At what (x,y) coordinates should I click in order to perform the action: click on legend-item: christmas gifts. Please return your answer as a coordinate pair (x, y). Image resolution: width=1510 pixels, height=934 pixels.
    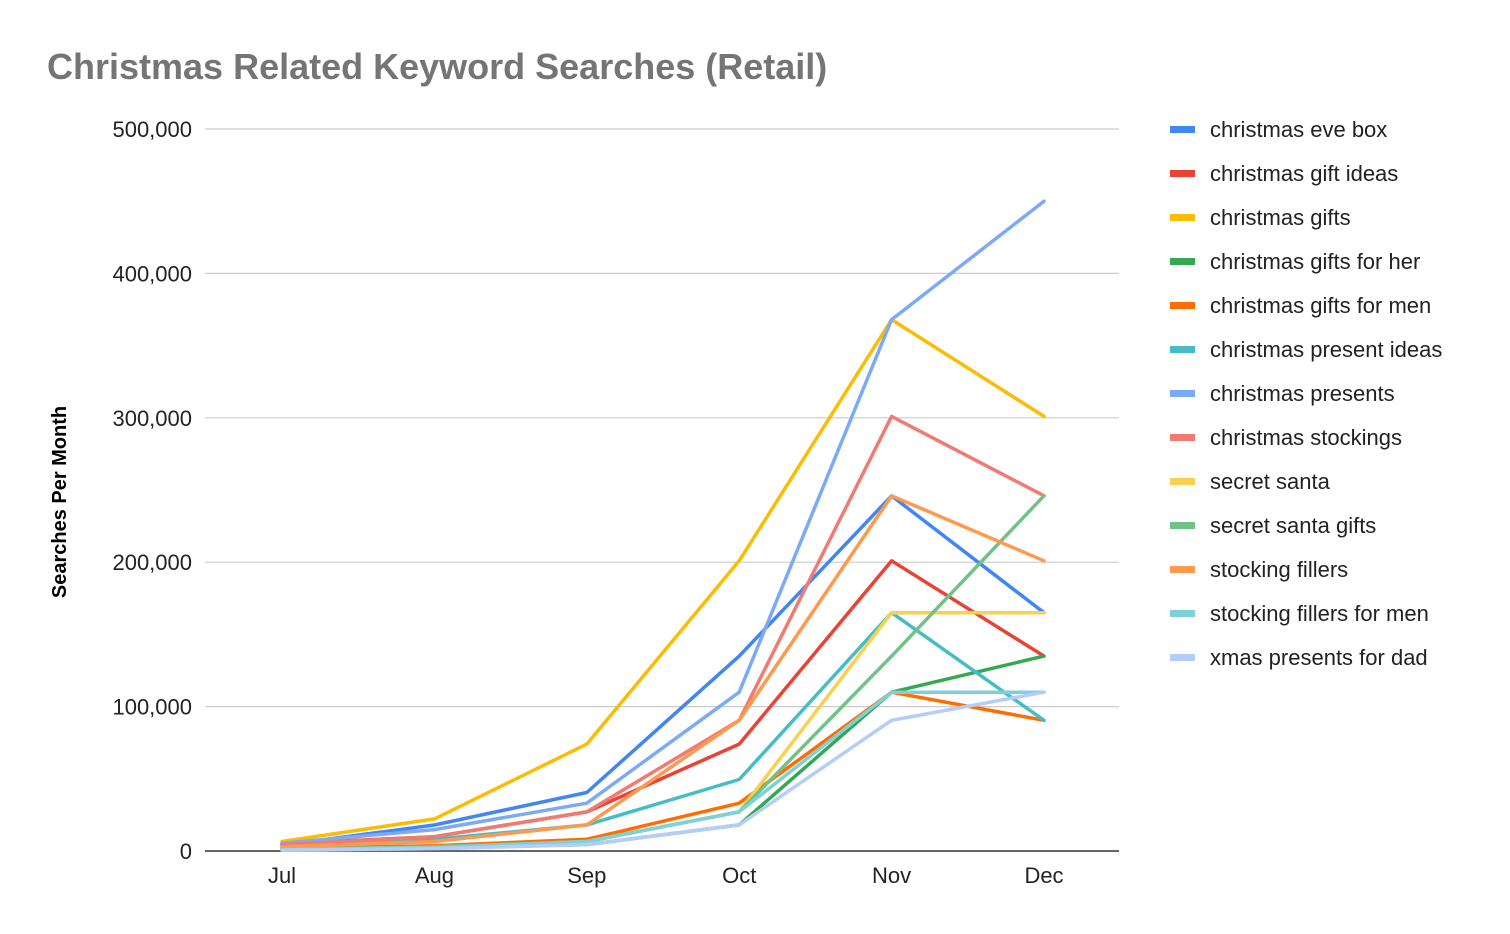
    Looking at the image, I should click on (1260, 217).